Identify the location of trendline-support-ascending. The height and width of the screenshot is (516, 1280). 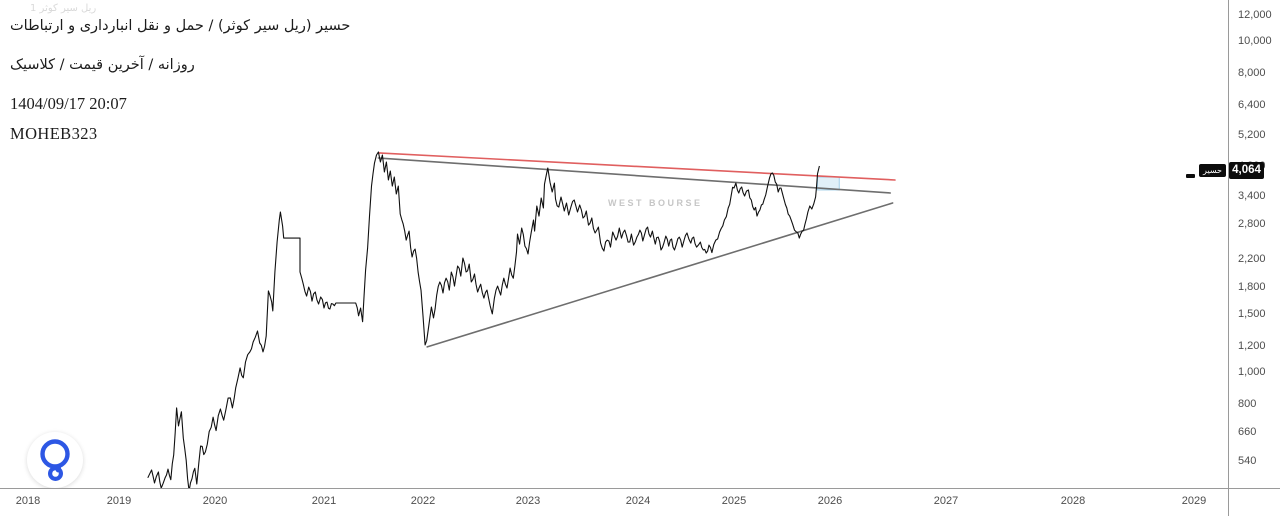
(660, 275).